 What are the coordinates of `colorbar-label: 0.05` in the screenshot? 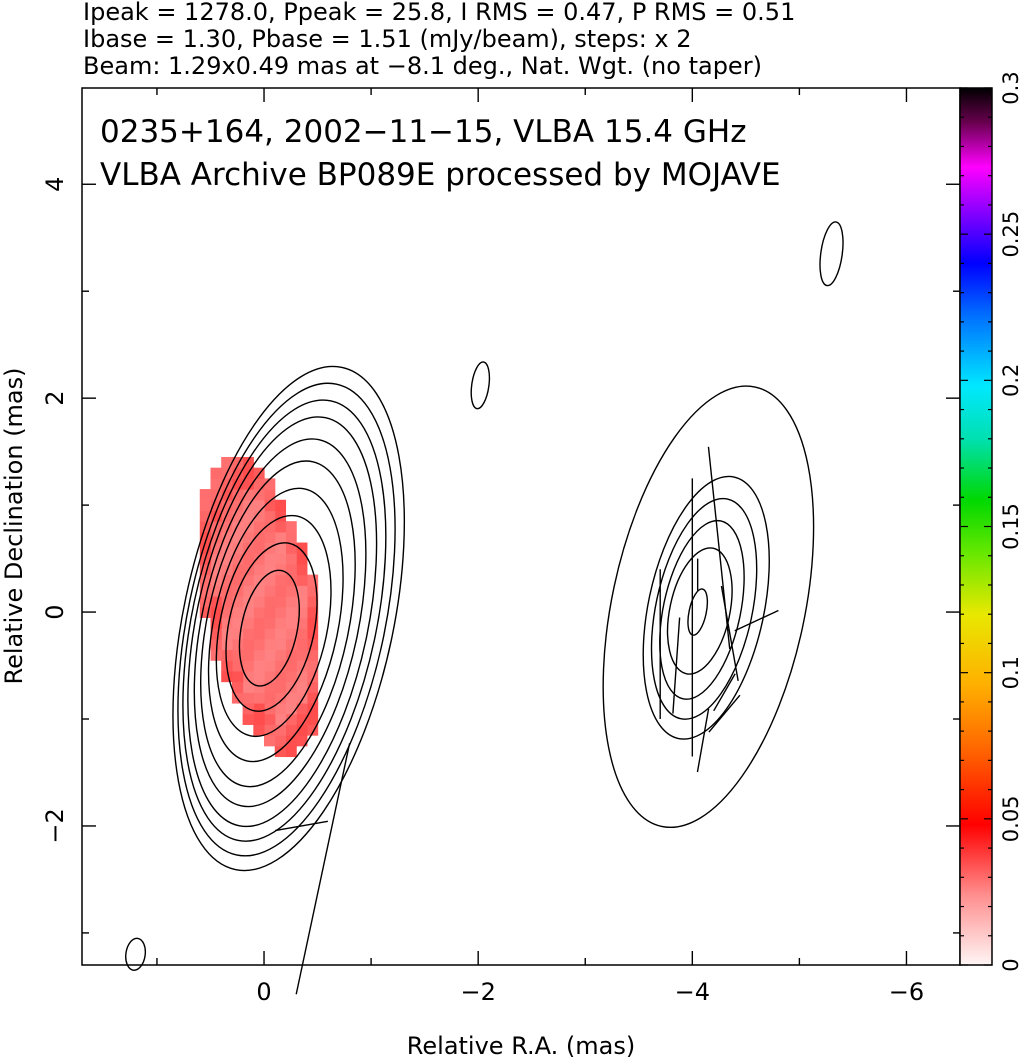 It's located at (1010, 818).